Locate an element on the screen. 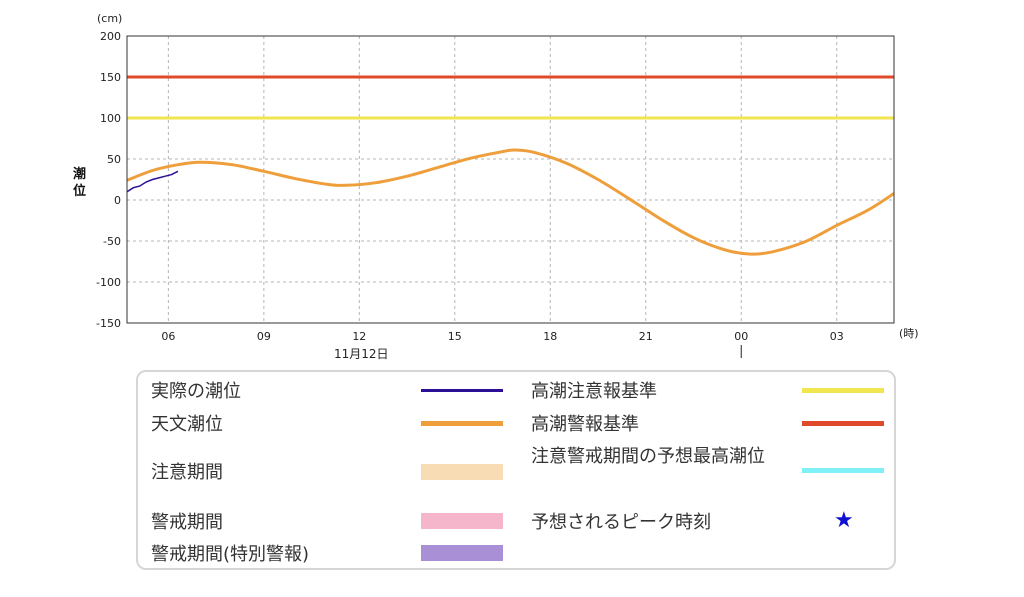  legend-label-astronomical: 天文潮位 is located at coordinates (187, 424).